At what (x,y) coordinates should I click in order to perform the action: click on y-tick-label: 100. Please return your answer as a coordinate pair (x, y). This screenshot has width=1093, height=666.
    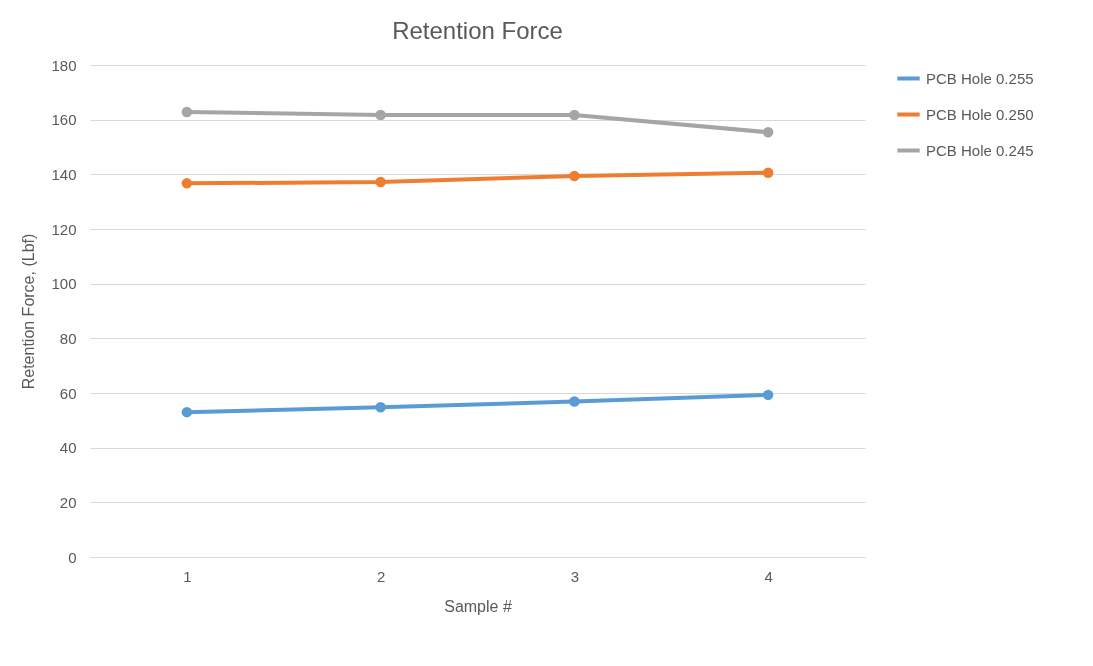
    Looking at the image, I should click on (64, 284).